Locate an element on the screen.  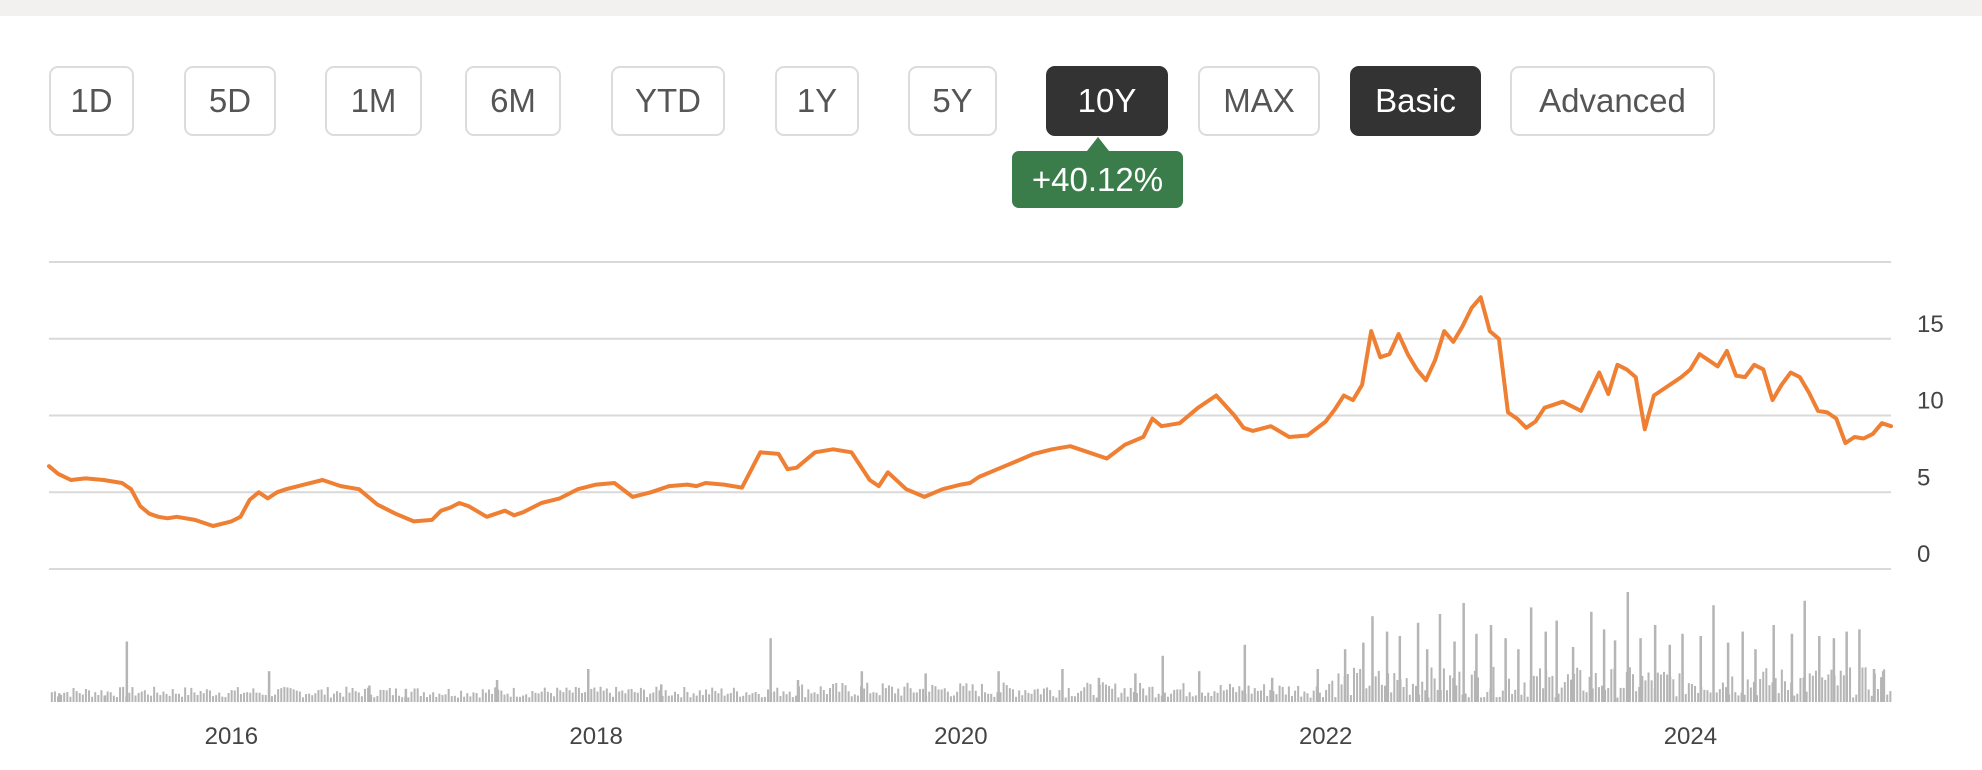
mode-advanced-button: Advanced is located at coordinates (1612, 101).